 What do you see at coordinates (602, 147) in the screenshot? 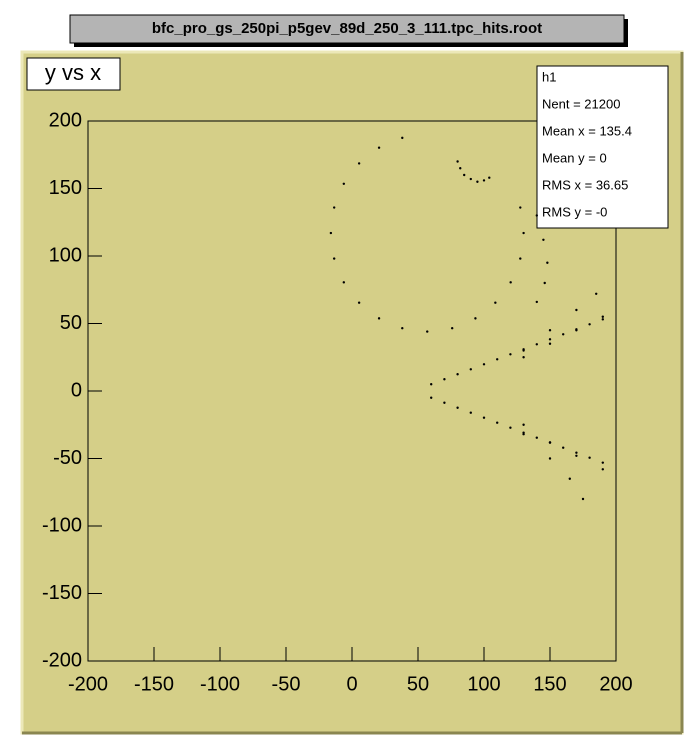
I see `stats-box` at bounding box center [602, 147].